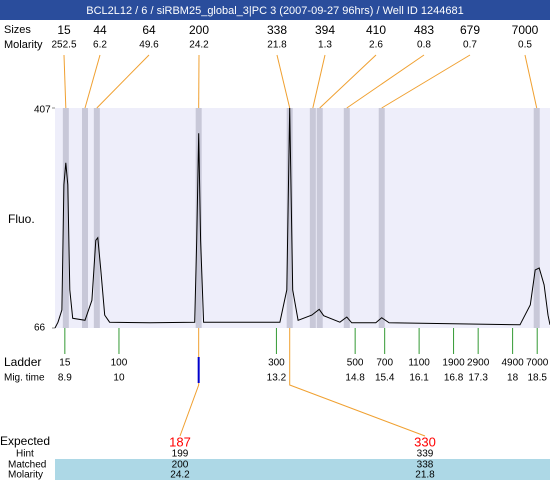  I want to click on peak-size: 64, so click(149, 30).